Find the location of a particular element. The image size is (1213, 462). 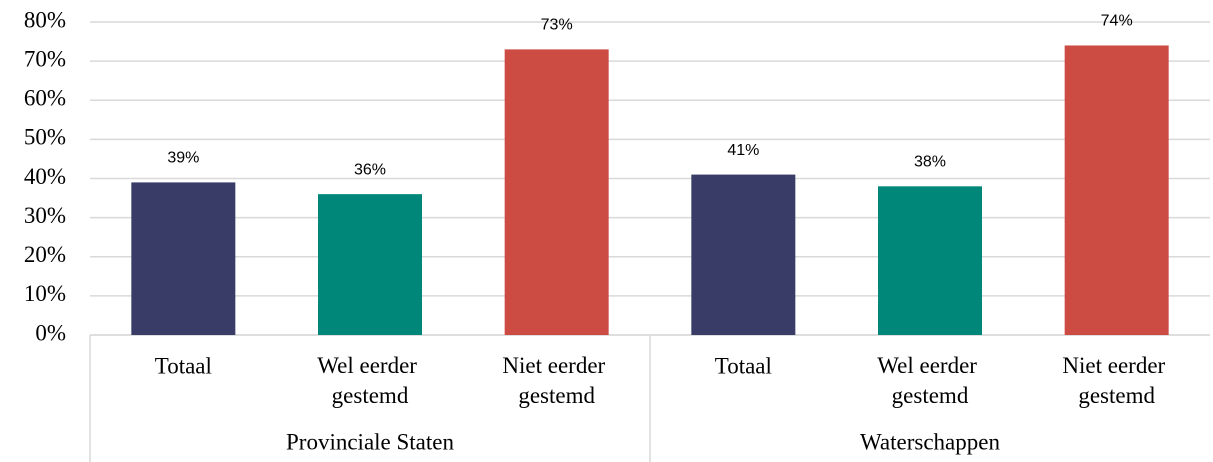

y-tick-label: 20% is located at coordinates (45, 254).